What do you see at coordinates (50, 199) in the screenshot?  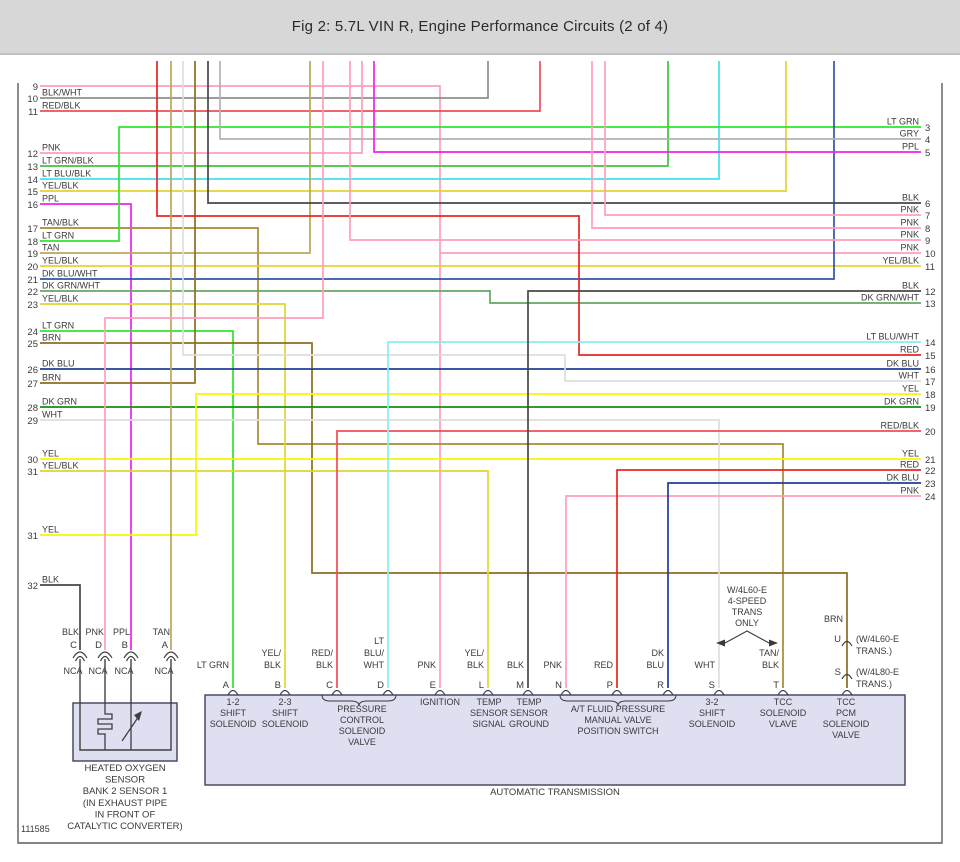 I see `left-pin-label: PPL` at bounding box center [50, 199].